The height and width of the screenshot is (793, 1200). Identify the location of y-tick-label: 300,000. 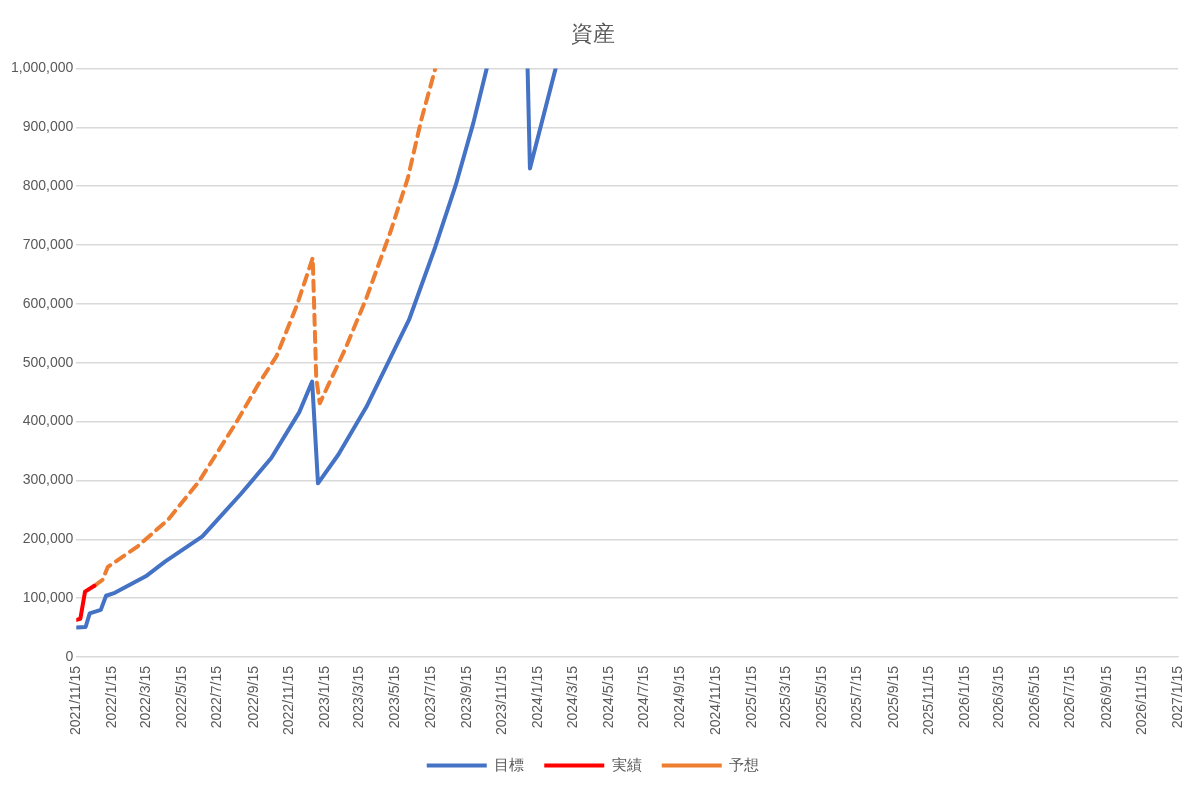
(48, 479).